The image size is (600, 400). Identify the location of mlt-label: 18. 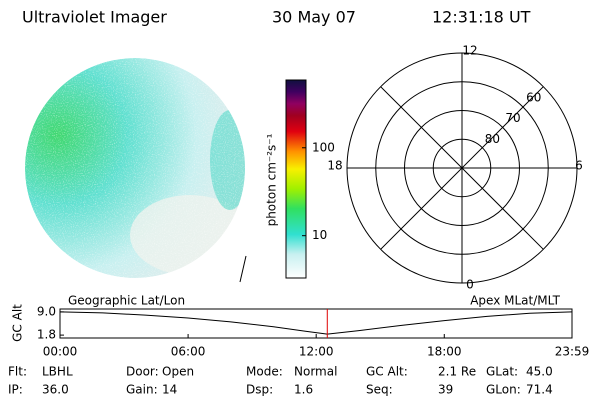
(334, 166).